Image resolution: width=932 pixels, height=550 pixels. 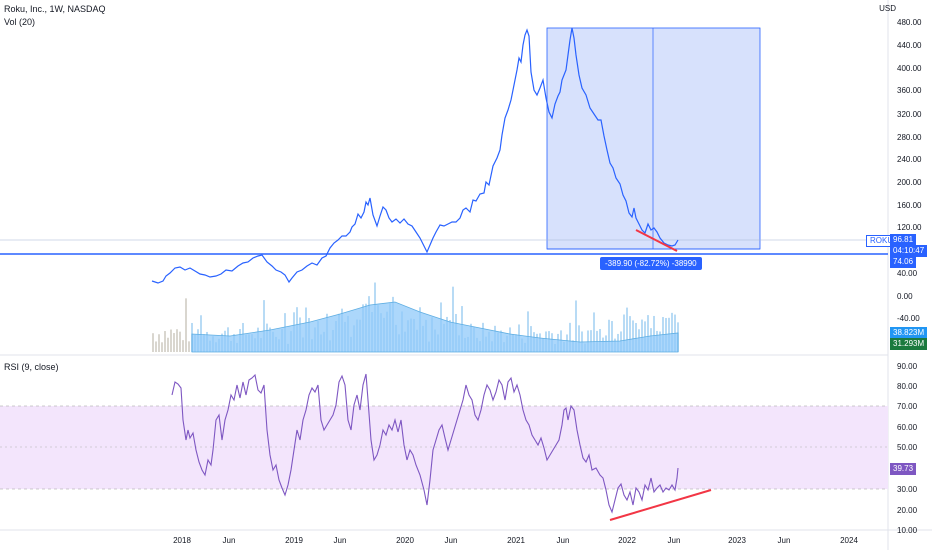 What do you see at coordinates (653, 138) in the screenshot?
I see `measure-rect` at bounding box center [653, 138].